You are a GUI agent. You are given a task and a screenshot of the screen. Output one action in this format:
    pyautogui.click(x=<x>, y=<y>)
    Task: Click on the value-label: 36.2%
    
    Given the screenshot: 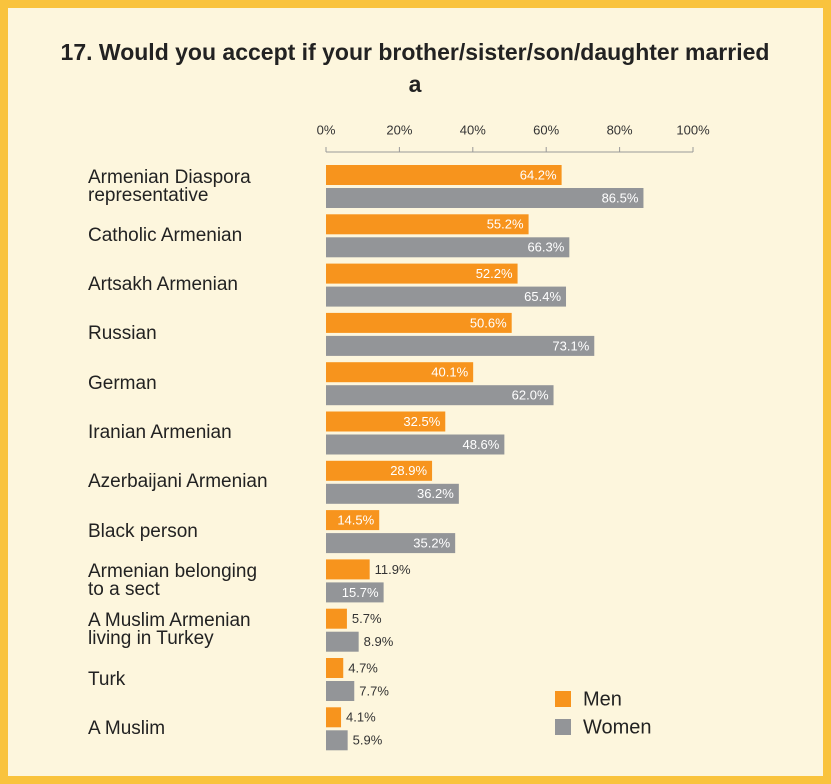 What is the action you would take?
    pyautogui.click(x=435, y=493)
    